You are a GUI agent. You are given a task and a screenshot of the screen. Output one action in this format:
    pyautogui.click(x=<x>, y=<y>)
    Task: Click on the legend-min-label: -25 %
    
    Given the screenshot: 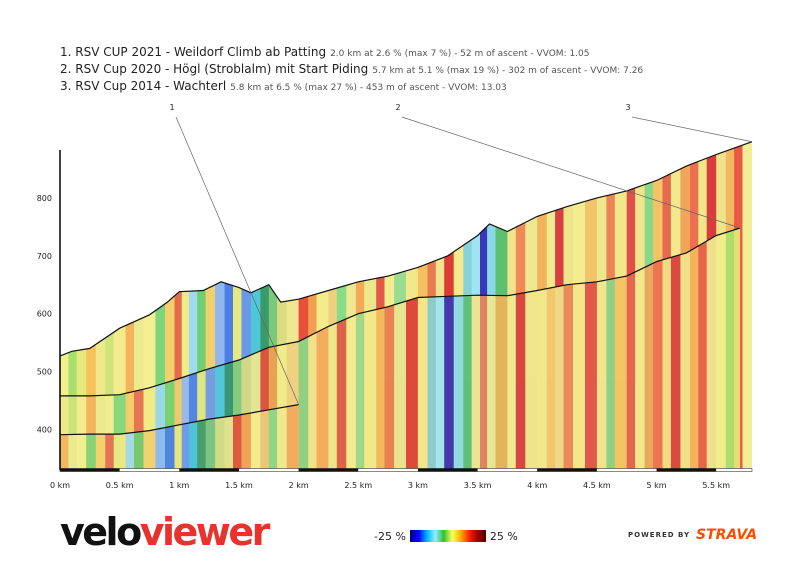 What is the action you would take?
    pyautogui.click(x=390, y=536)
    